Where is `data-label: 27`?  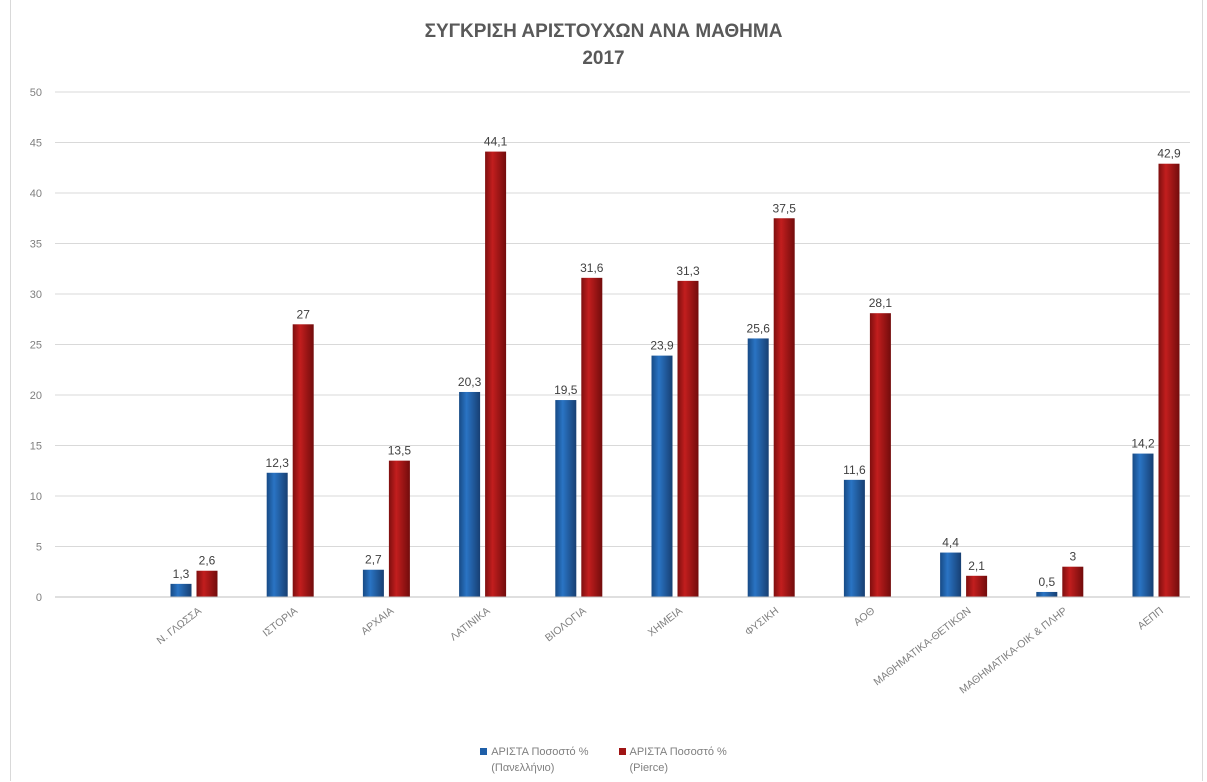 data-label: 27 is located at coordinates (304, 314).